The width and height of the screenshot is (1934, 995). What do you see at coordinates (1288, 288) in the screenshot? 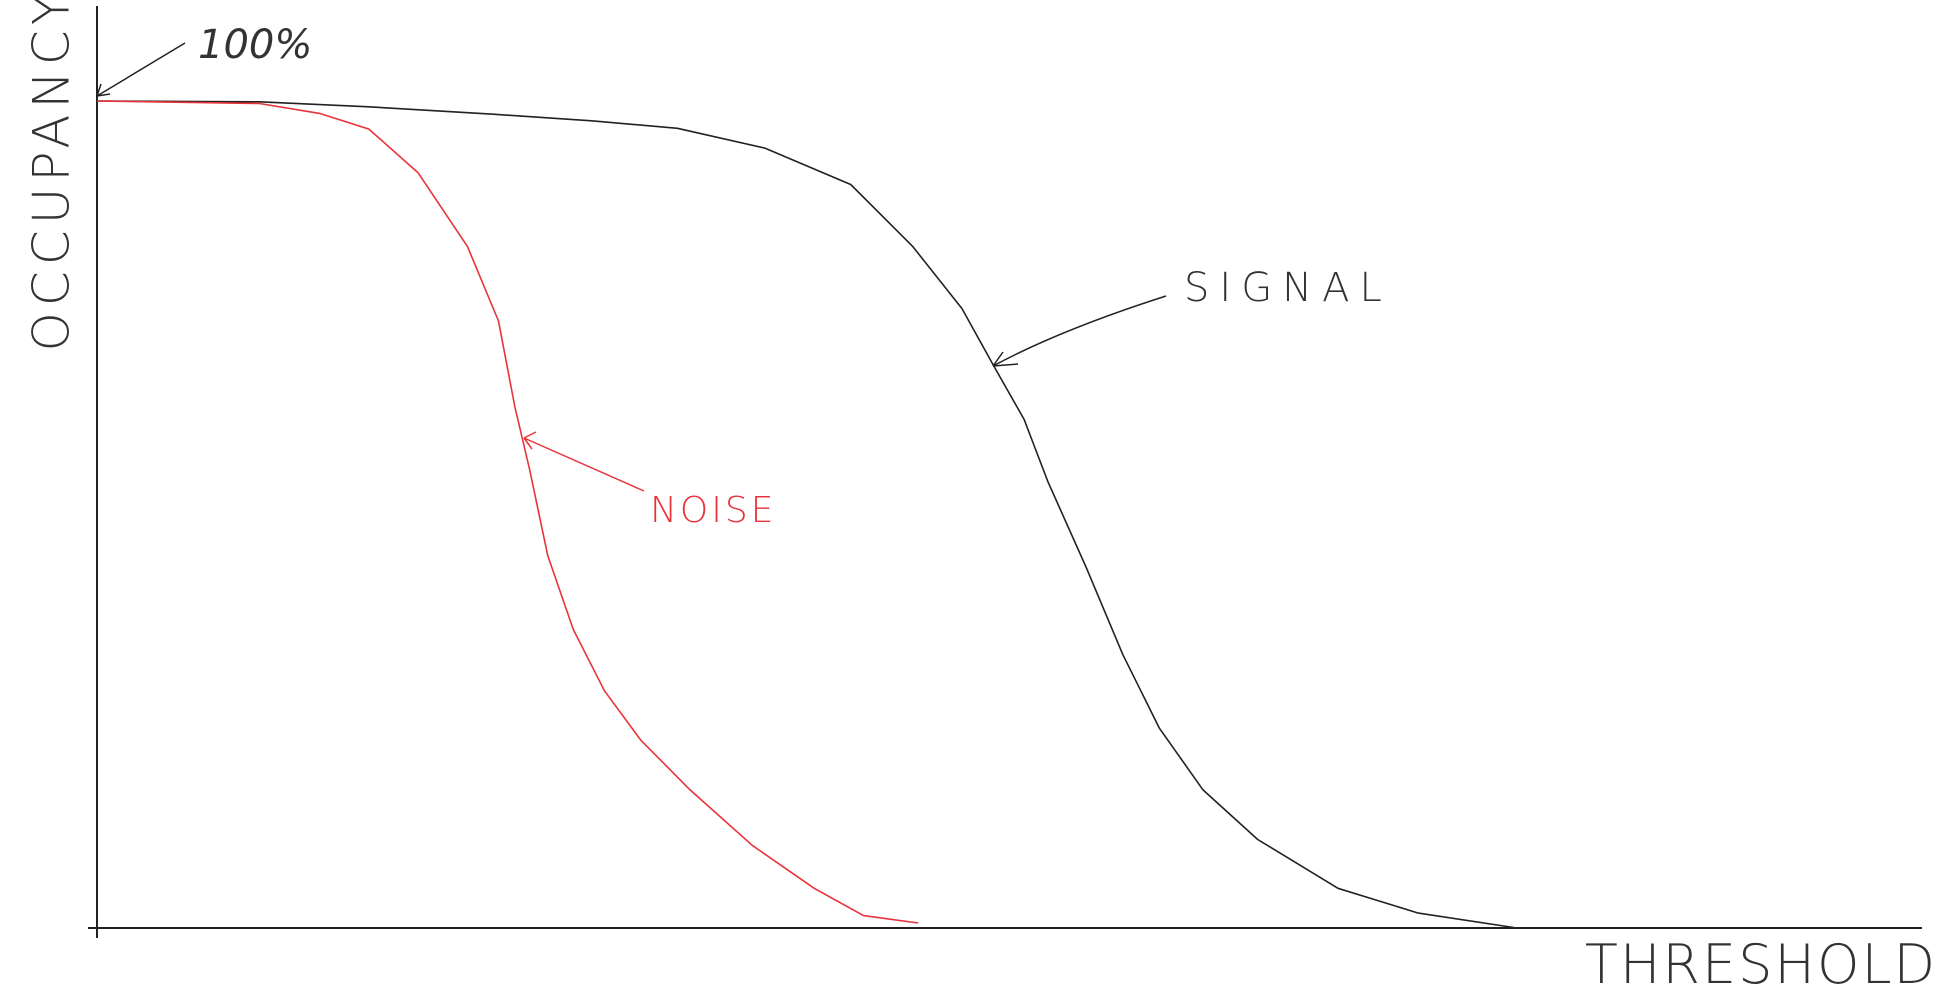
I see `signal-label: SIGNAL` at bounding box center [1288, 288].